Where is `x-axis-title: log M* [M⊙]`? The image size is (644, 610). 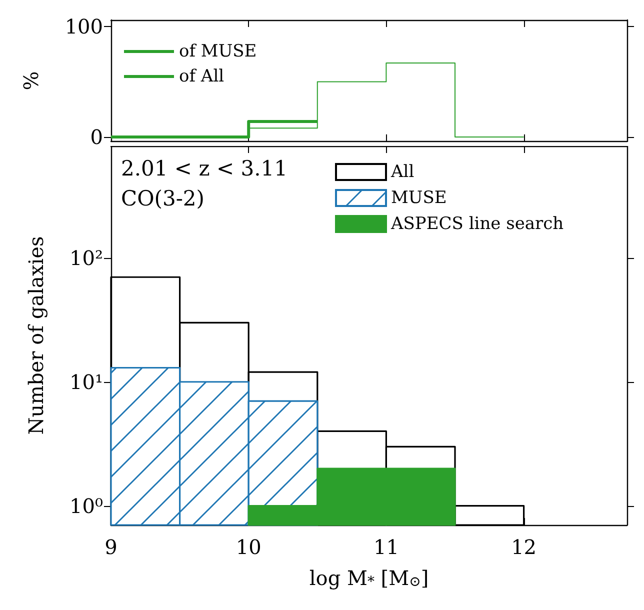
x-axis-title: log M* [M⊙] is located at coordinates (369, 578).